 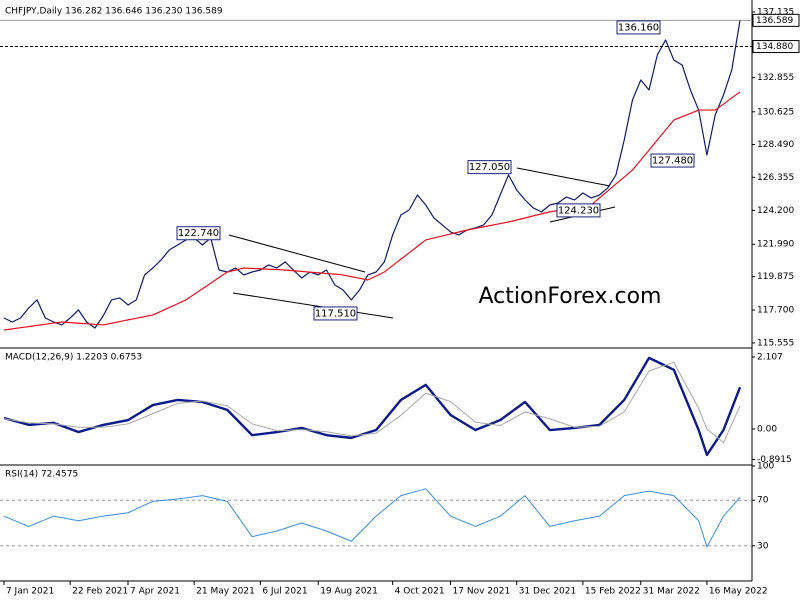 What do you see at coordinates (41, 475) in the screenshot?
I see `panel-title: RSI(14) 72.4575` at bounding box center [41, 475].